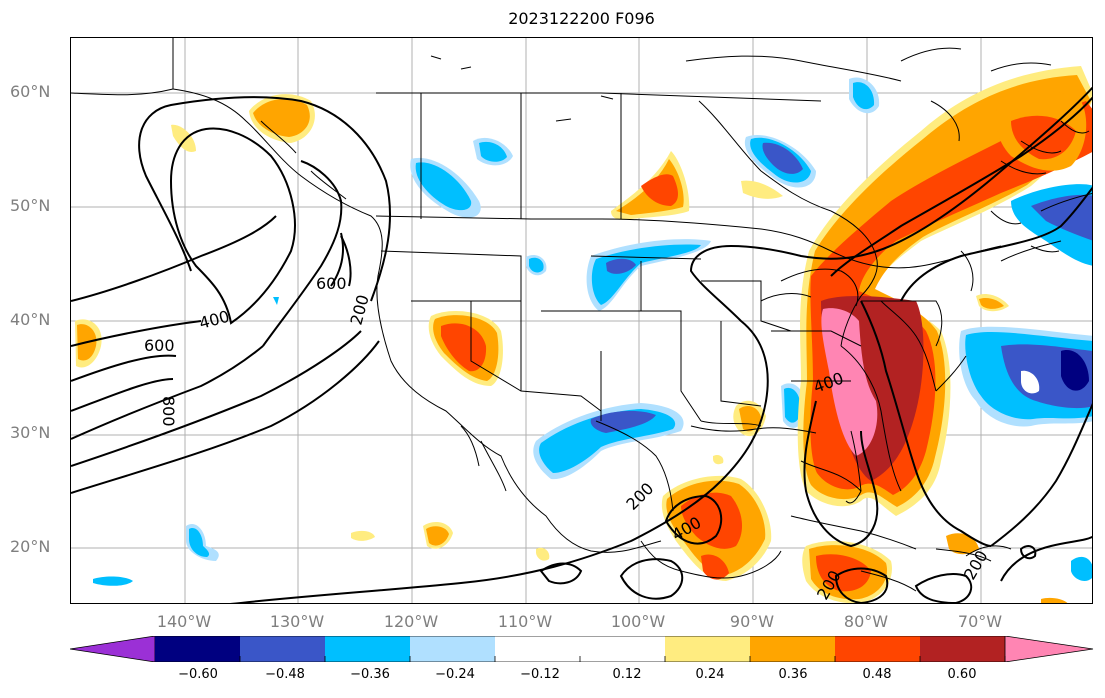 This screenshot has width=1105, height=698. I want to click on colorbar-extend-low, so click(113, 649).